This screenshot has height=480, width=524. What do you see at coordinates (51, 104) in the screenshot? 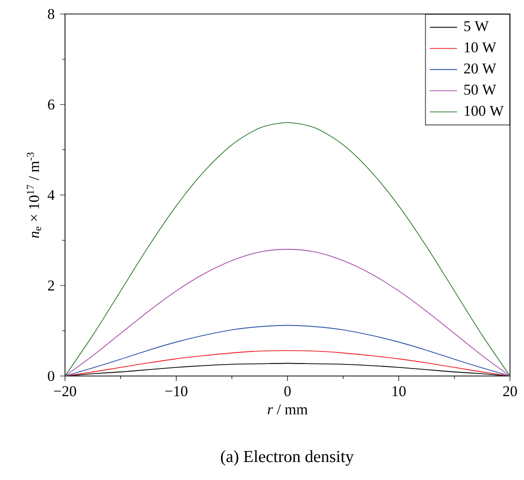
I see `y-tick-label: 6` at bounding box center [51, 104].